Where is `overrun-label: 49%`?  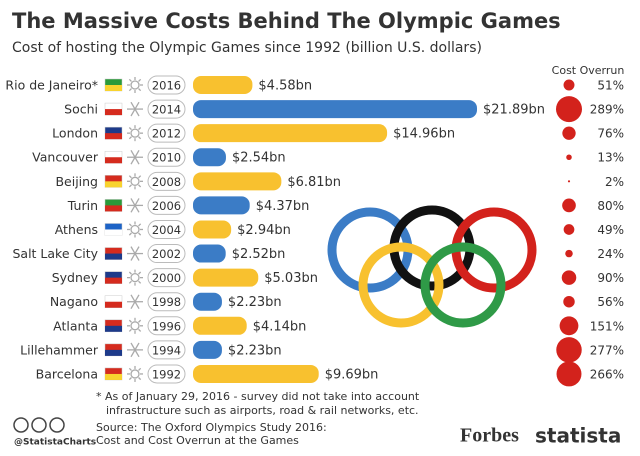 overrun-label: 49% is located at coordinates (610, 230).